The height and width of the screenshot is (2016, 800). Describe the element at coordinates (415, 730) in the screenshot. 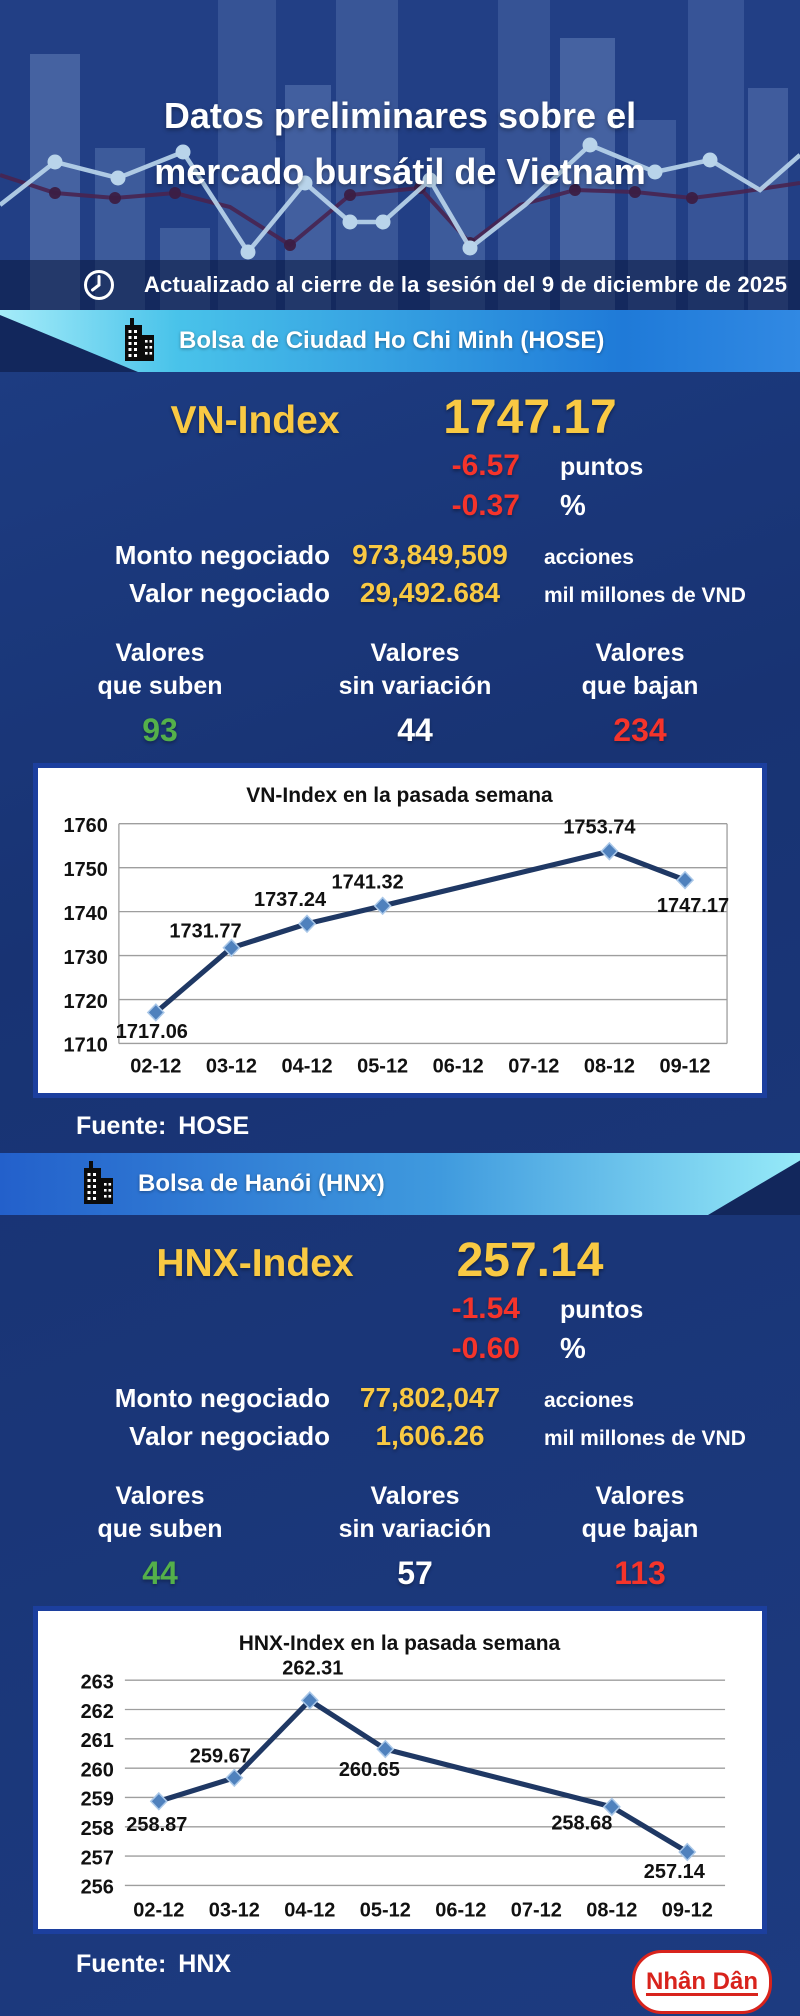

I see `unchanged-count: 44` at that location.